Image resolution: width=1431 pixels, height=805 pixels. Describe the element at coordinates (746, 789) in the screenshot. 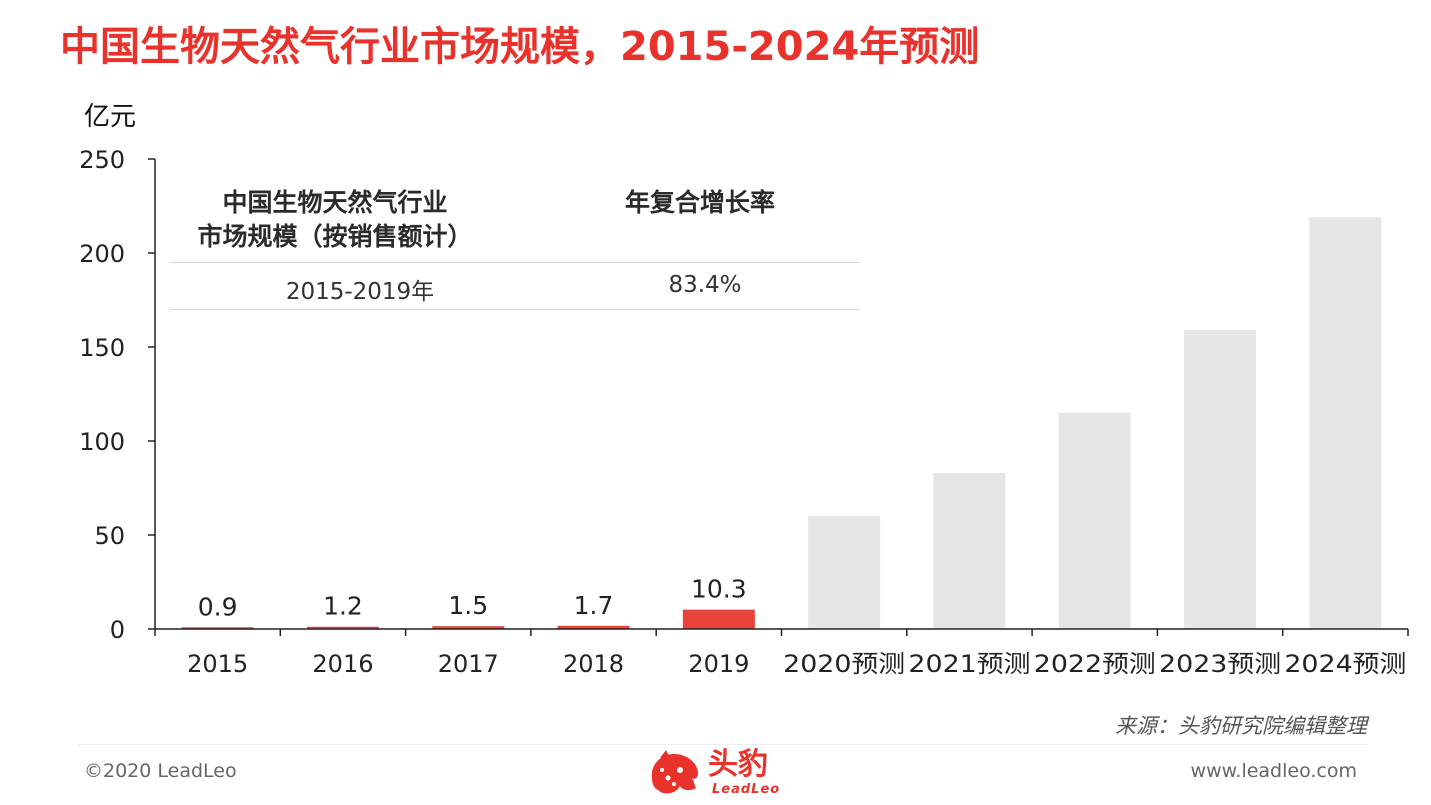

I see `logo-english-text: LeadLeo` at that location.